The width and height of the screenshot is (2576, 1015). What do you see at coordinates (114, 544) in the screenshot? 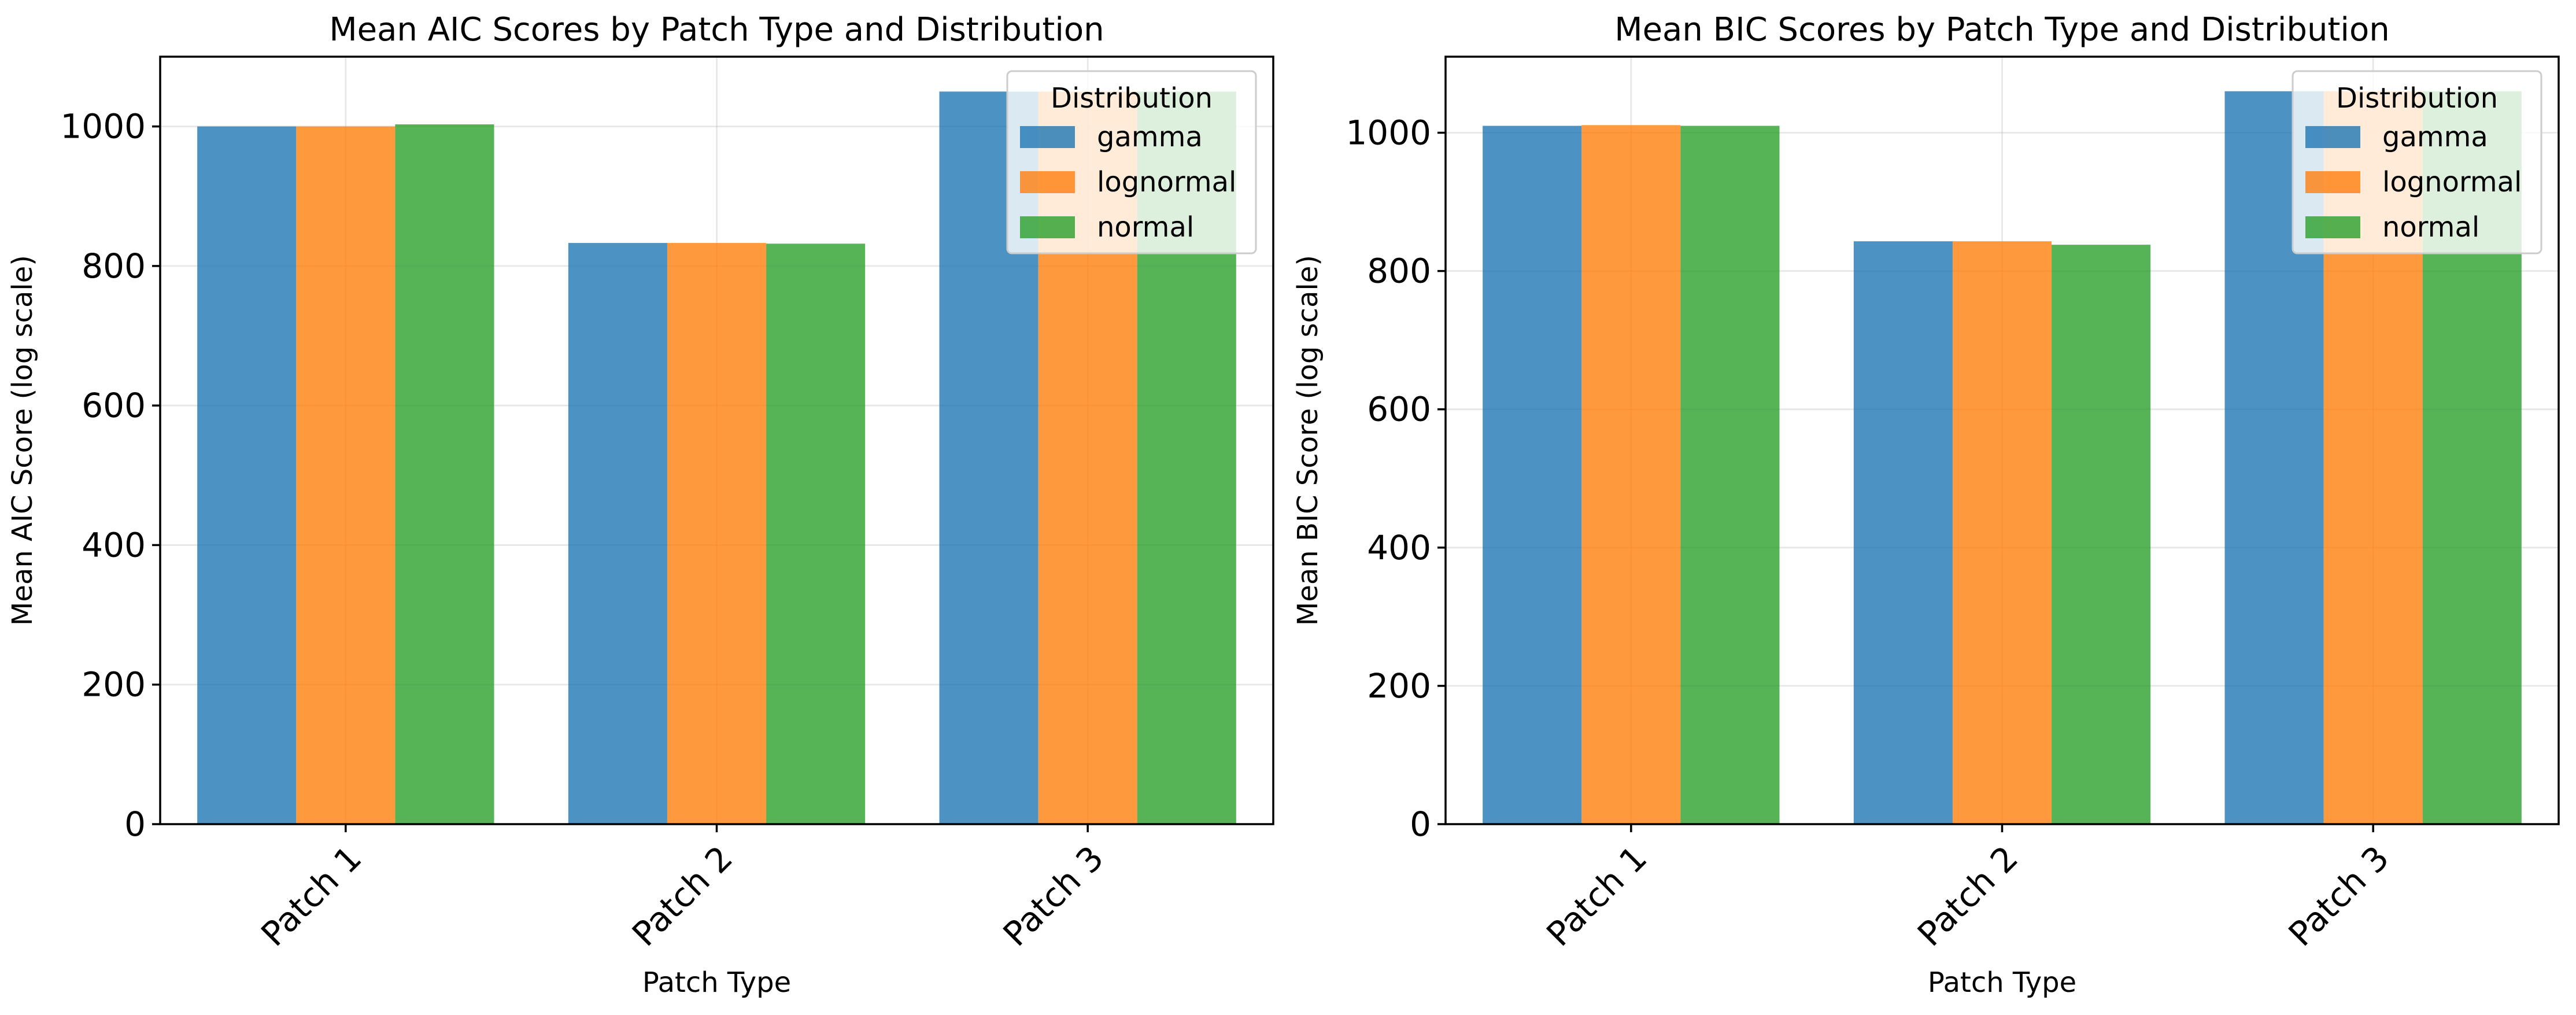
I see `aic-y-tick-label: 400` at bounding box center [114, 544].